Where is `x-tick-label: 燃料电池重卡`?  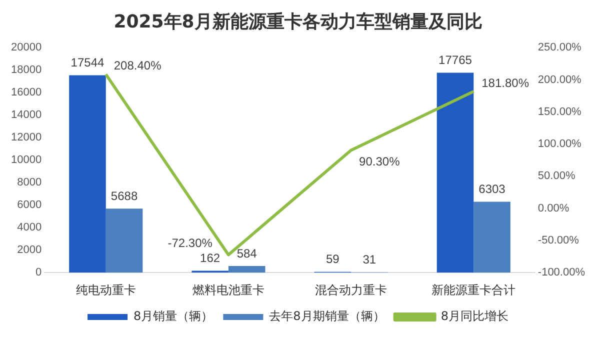 x-tick-label: 燃料电池重卡 is located at coordinates (228, 289).